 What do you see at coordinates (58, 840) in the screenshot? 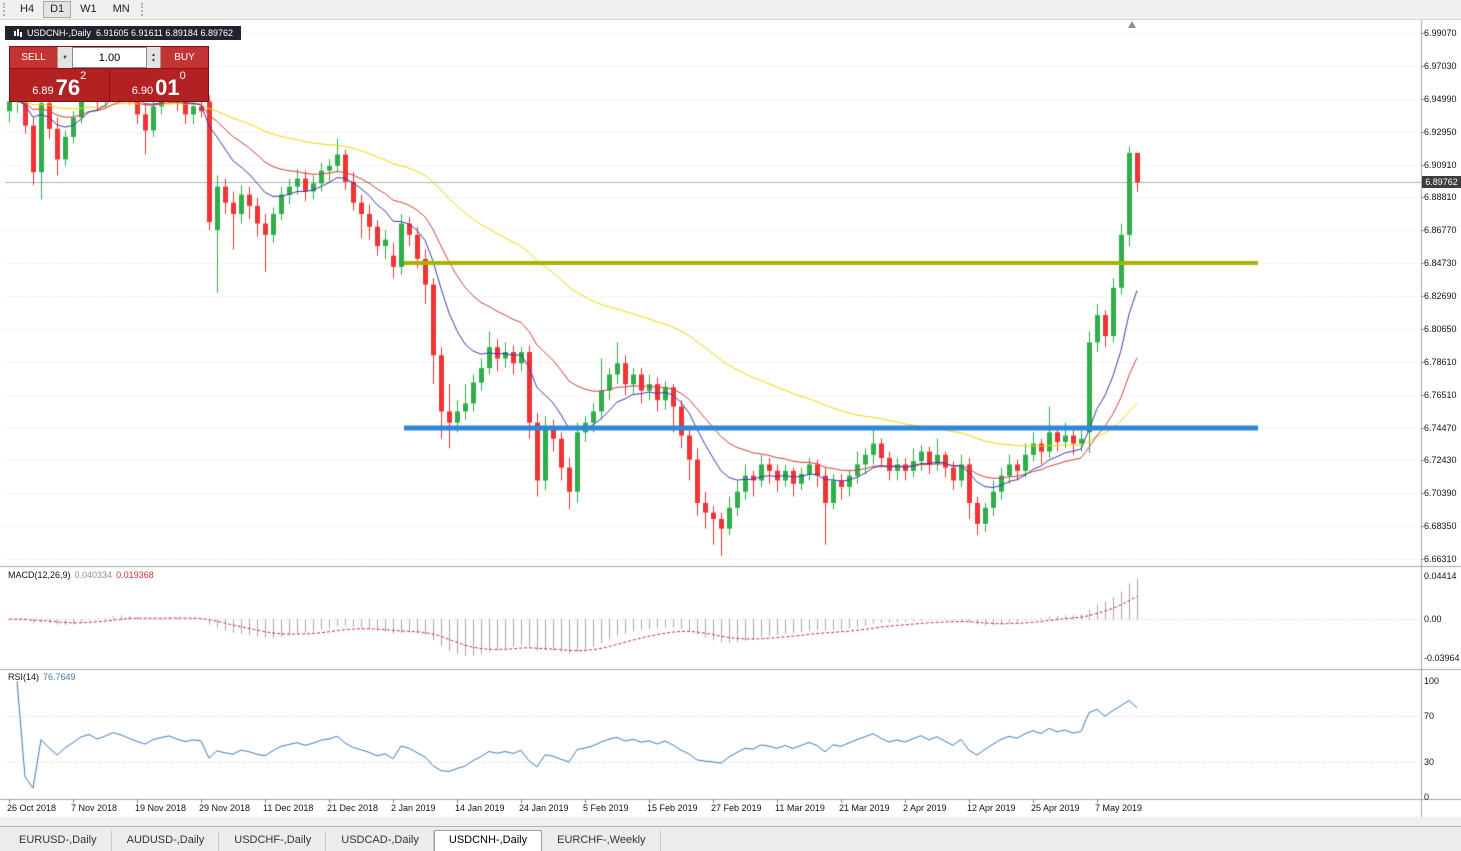
I see `chart-tab-eurusd: EURUSD-,Daily` at bounding box center [58, 840].